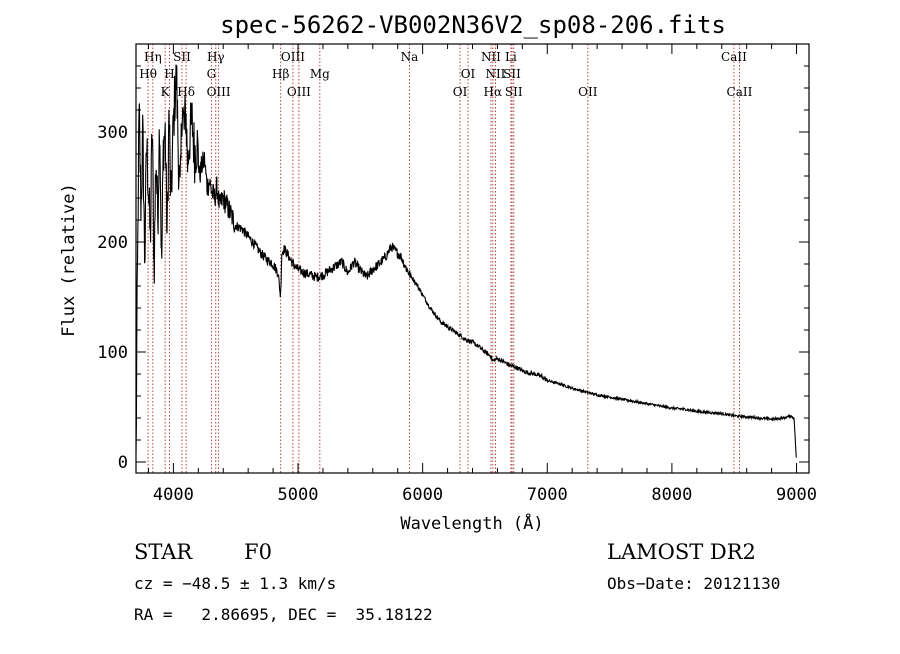 The height and width of the screenshot is (654, 900). I want to click on x-axis-label: Wavelength (Å), so click(471, 523).